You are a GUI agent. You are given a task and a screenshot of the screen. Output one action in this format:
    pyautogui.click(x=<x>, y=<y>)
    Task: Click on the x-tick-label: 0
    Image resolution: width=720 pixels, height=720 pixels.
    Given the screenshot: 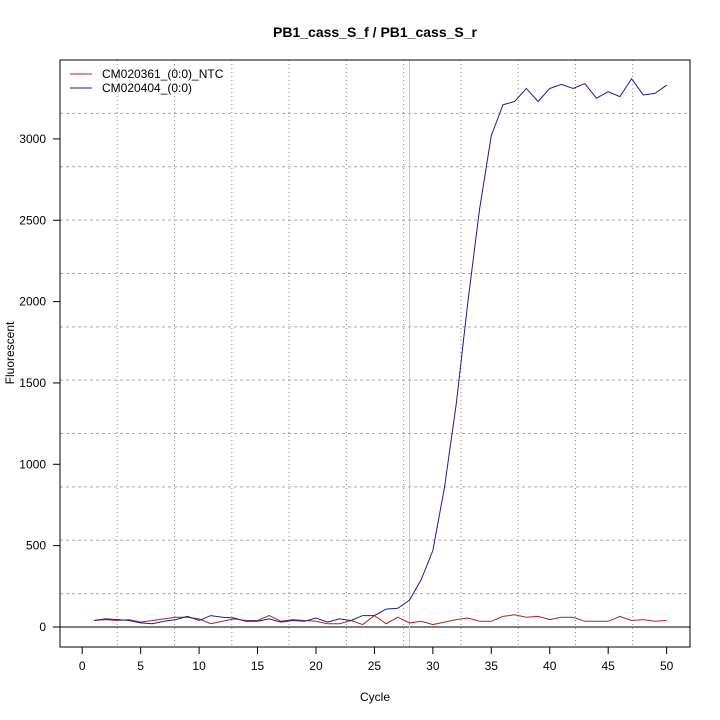 What is the action you would take?
    pyautogui.click(x=82, y=666)
    